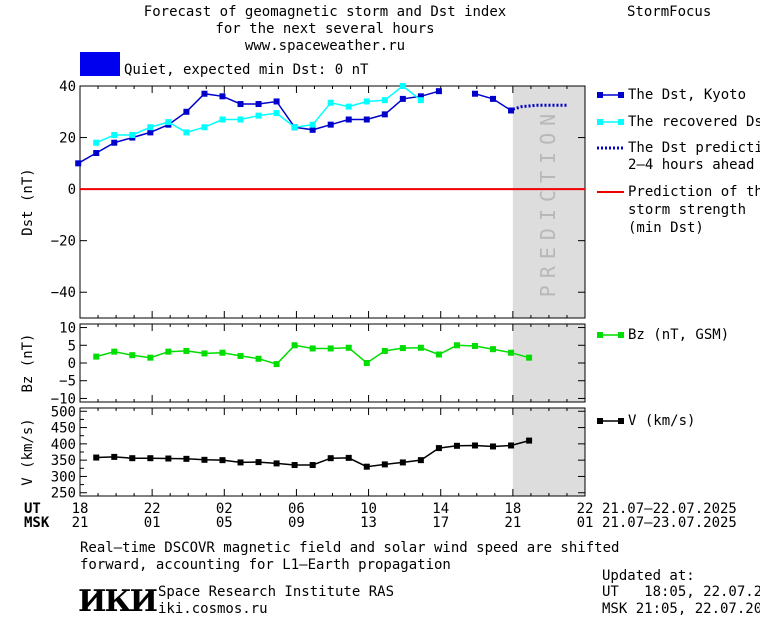  What do you see at coordinates (325, 46) in the screenshot?
I see `chart-title-url: www.spaceweather.ru` at bounding box center [325, 46].